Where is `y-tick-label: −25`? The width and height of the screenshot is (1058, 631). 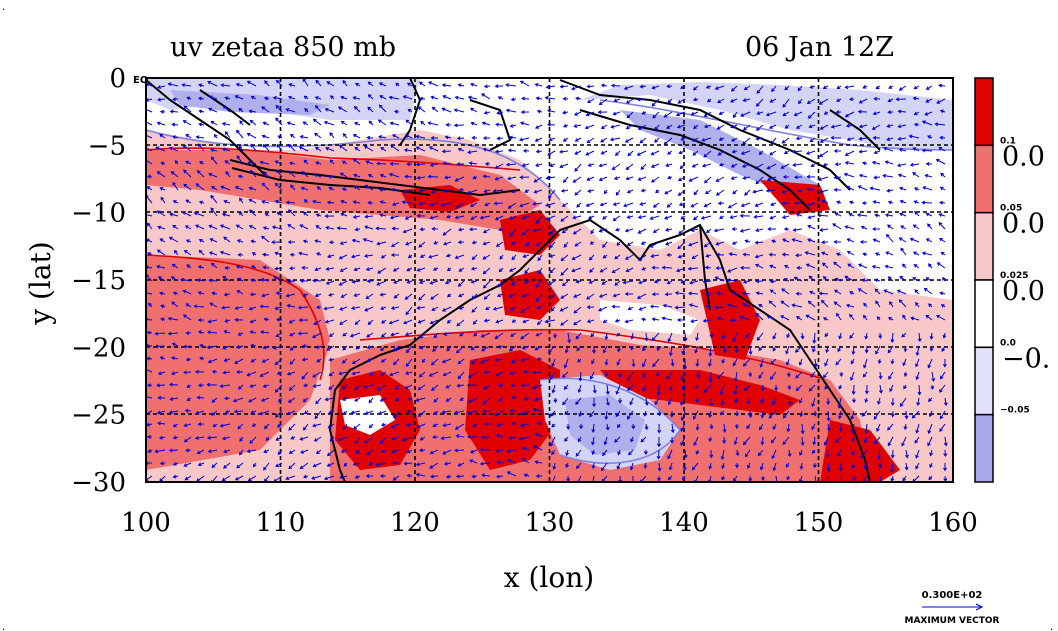 y-tick-label: −25 is located at coordinates (98, 416).